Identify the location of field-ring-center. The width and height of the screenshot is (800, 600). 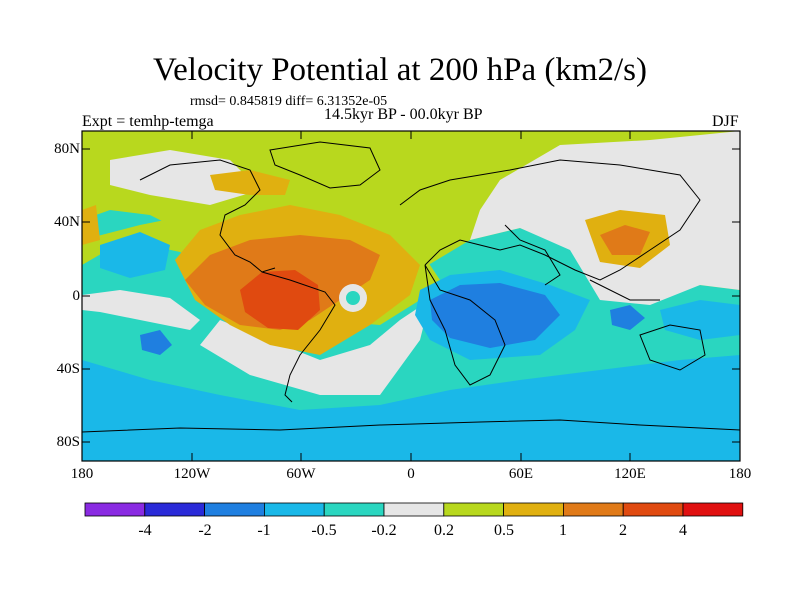
(353, 298).